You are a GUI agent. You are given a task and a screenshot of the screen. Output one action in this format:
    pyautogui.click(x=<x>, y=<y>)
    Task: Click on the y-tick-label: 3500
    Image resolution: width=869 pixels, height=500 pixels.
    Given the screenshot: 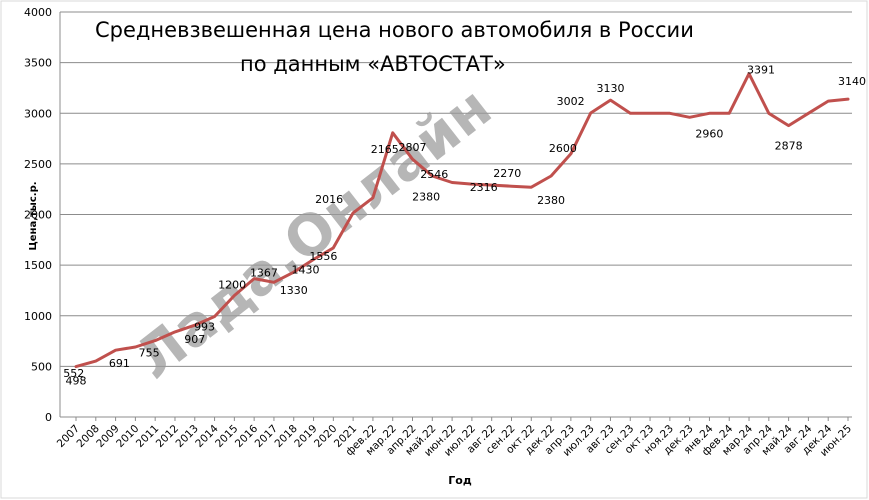 What is the action you would take?
    pyautogui.click(x=38, y=63)
    